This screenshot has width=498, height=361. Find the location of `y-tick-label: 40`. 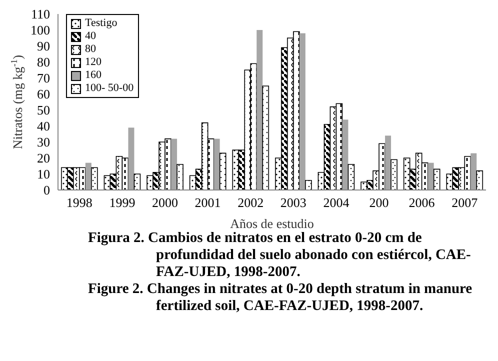

y-tick-label: 40 is located at coordinates (43, 126).